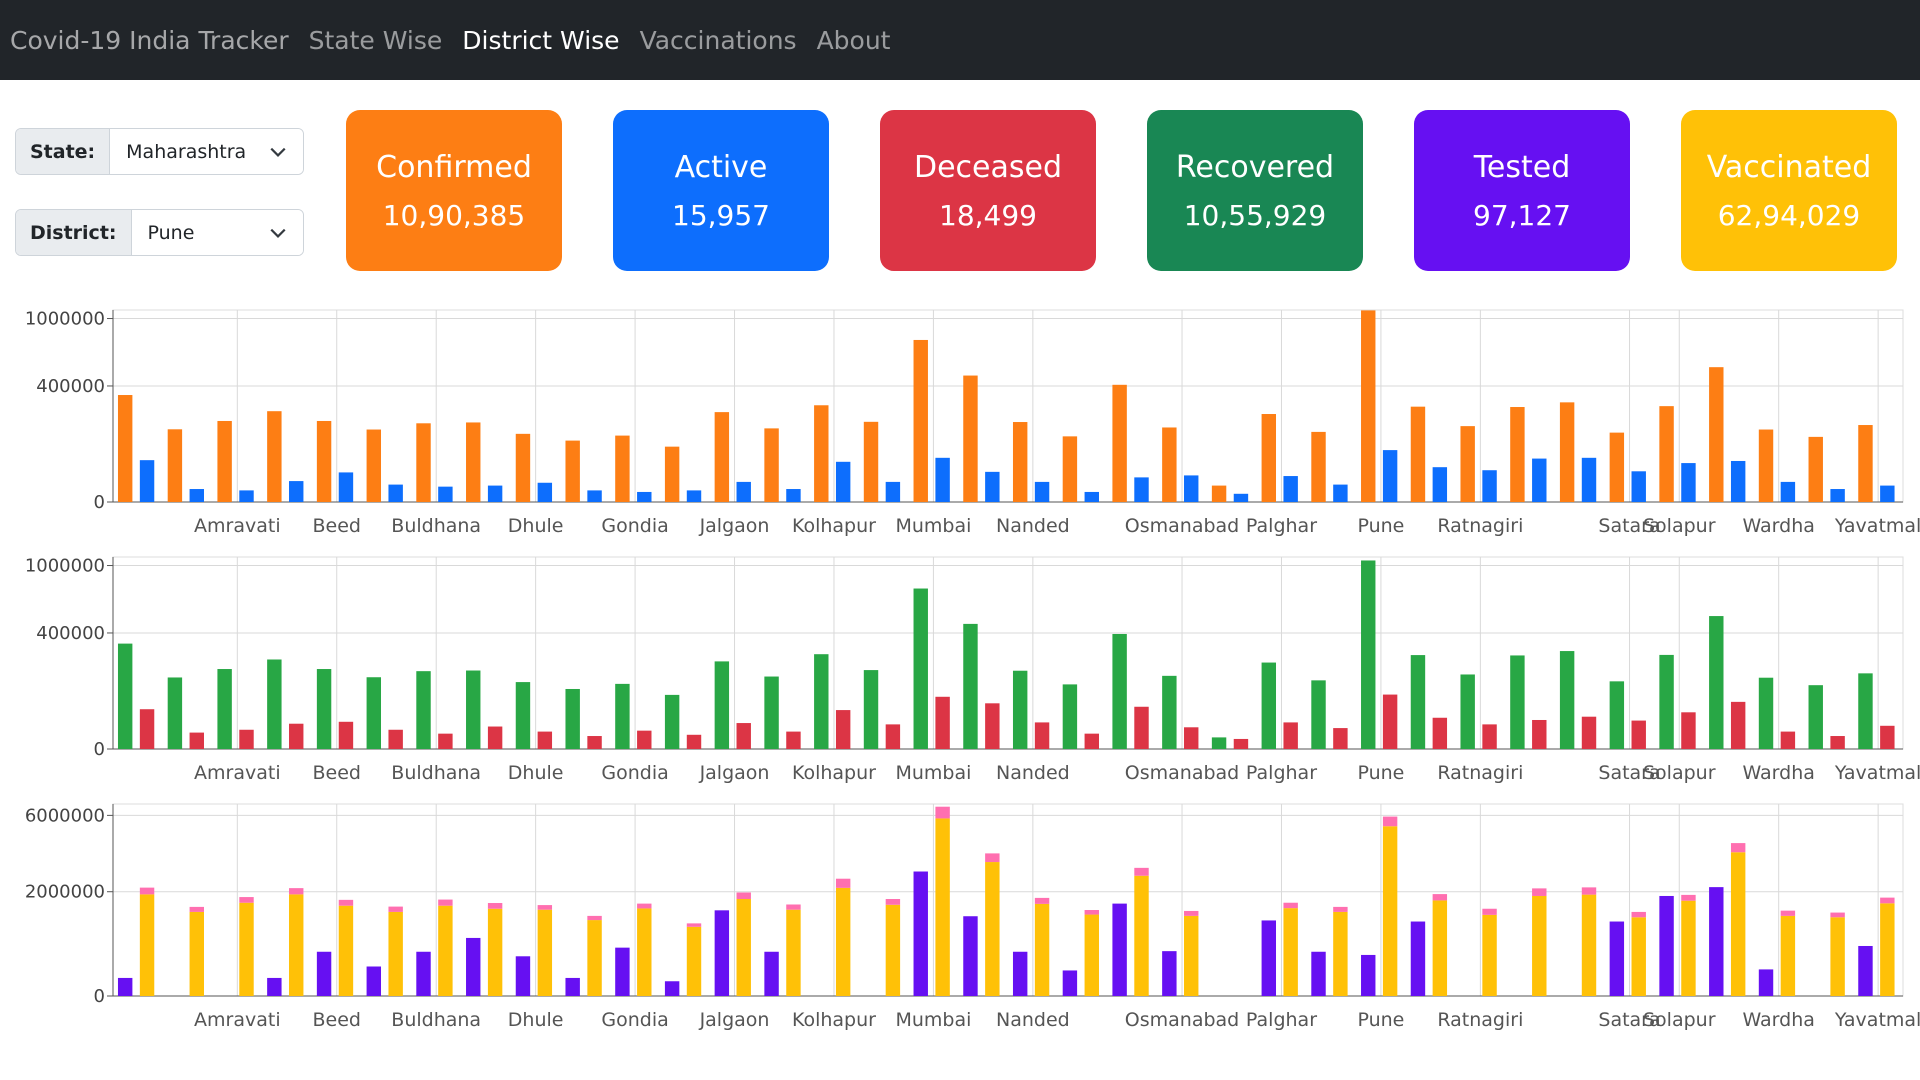  I want to click on district-select: Pune, so click(217, 232).